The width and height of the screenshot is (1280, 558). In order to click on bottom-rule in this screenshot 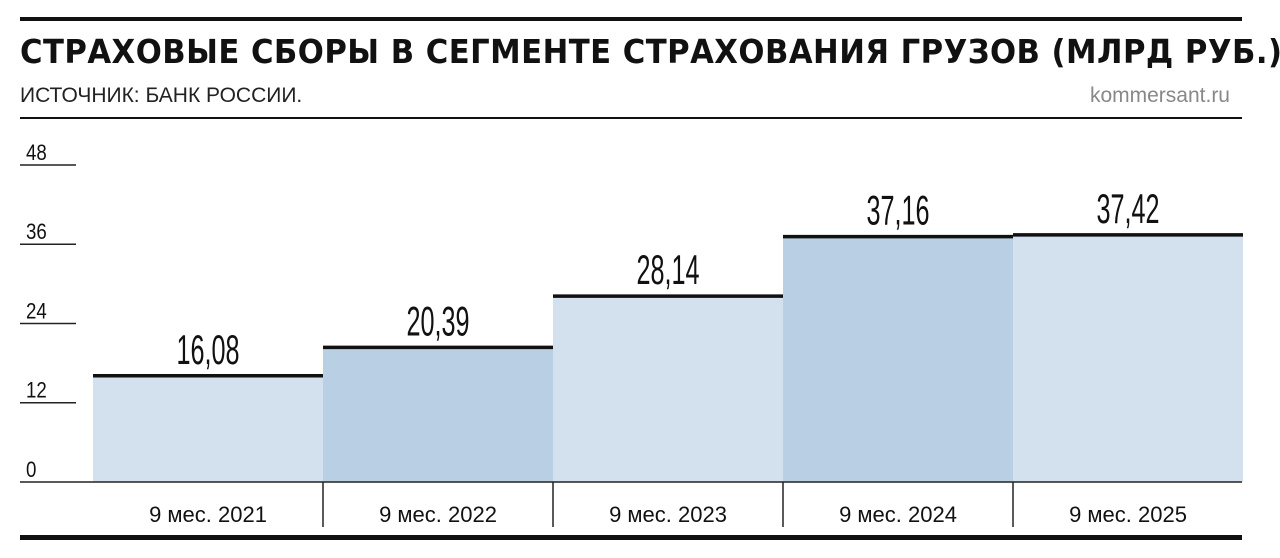, I will do `click(631, 537)`.